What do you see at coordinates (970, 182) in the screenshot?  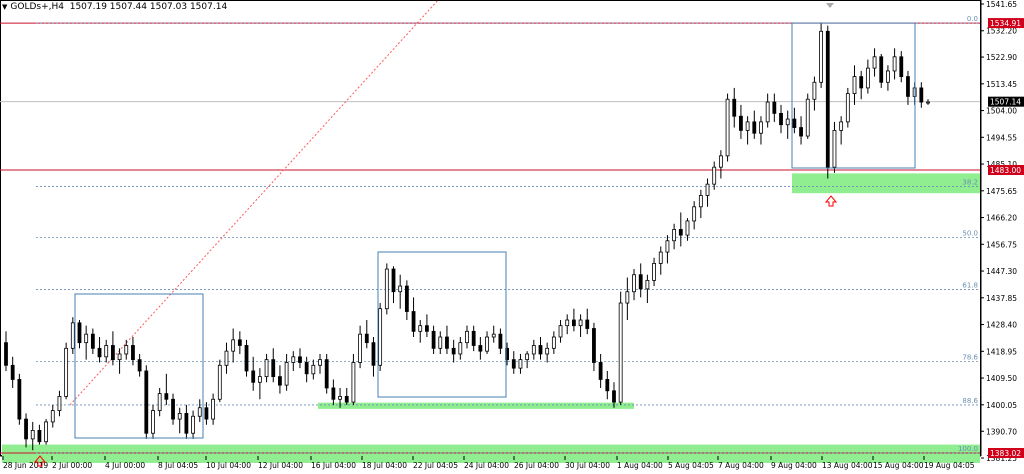 I see `fib-level-label: 38.2` at bounding box center [970, 182].